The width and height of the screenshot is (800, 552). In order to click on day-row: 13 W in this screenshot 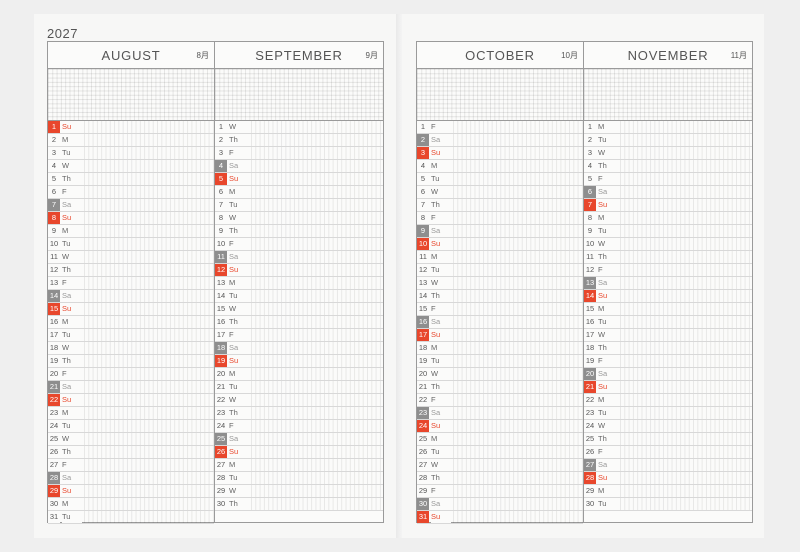, I will do `click(500, 283)`.